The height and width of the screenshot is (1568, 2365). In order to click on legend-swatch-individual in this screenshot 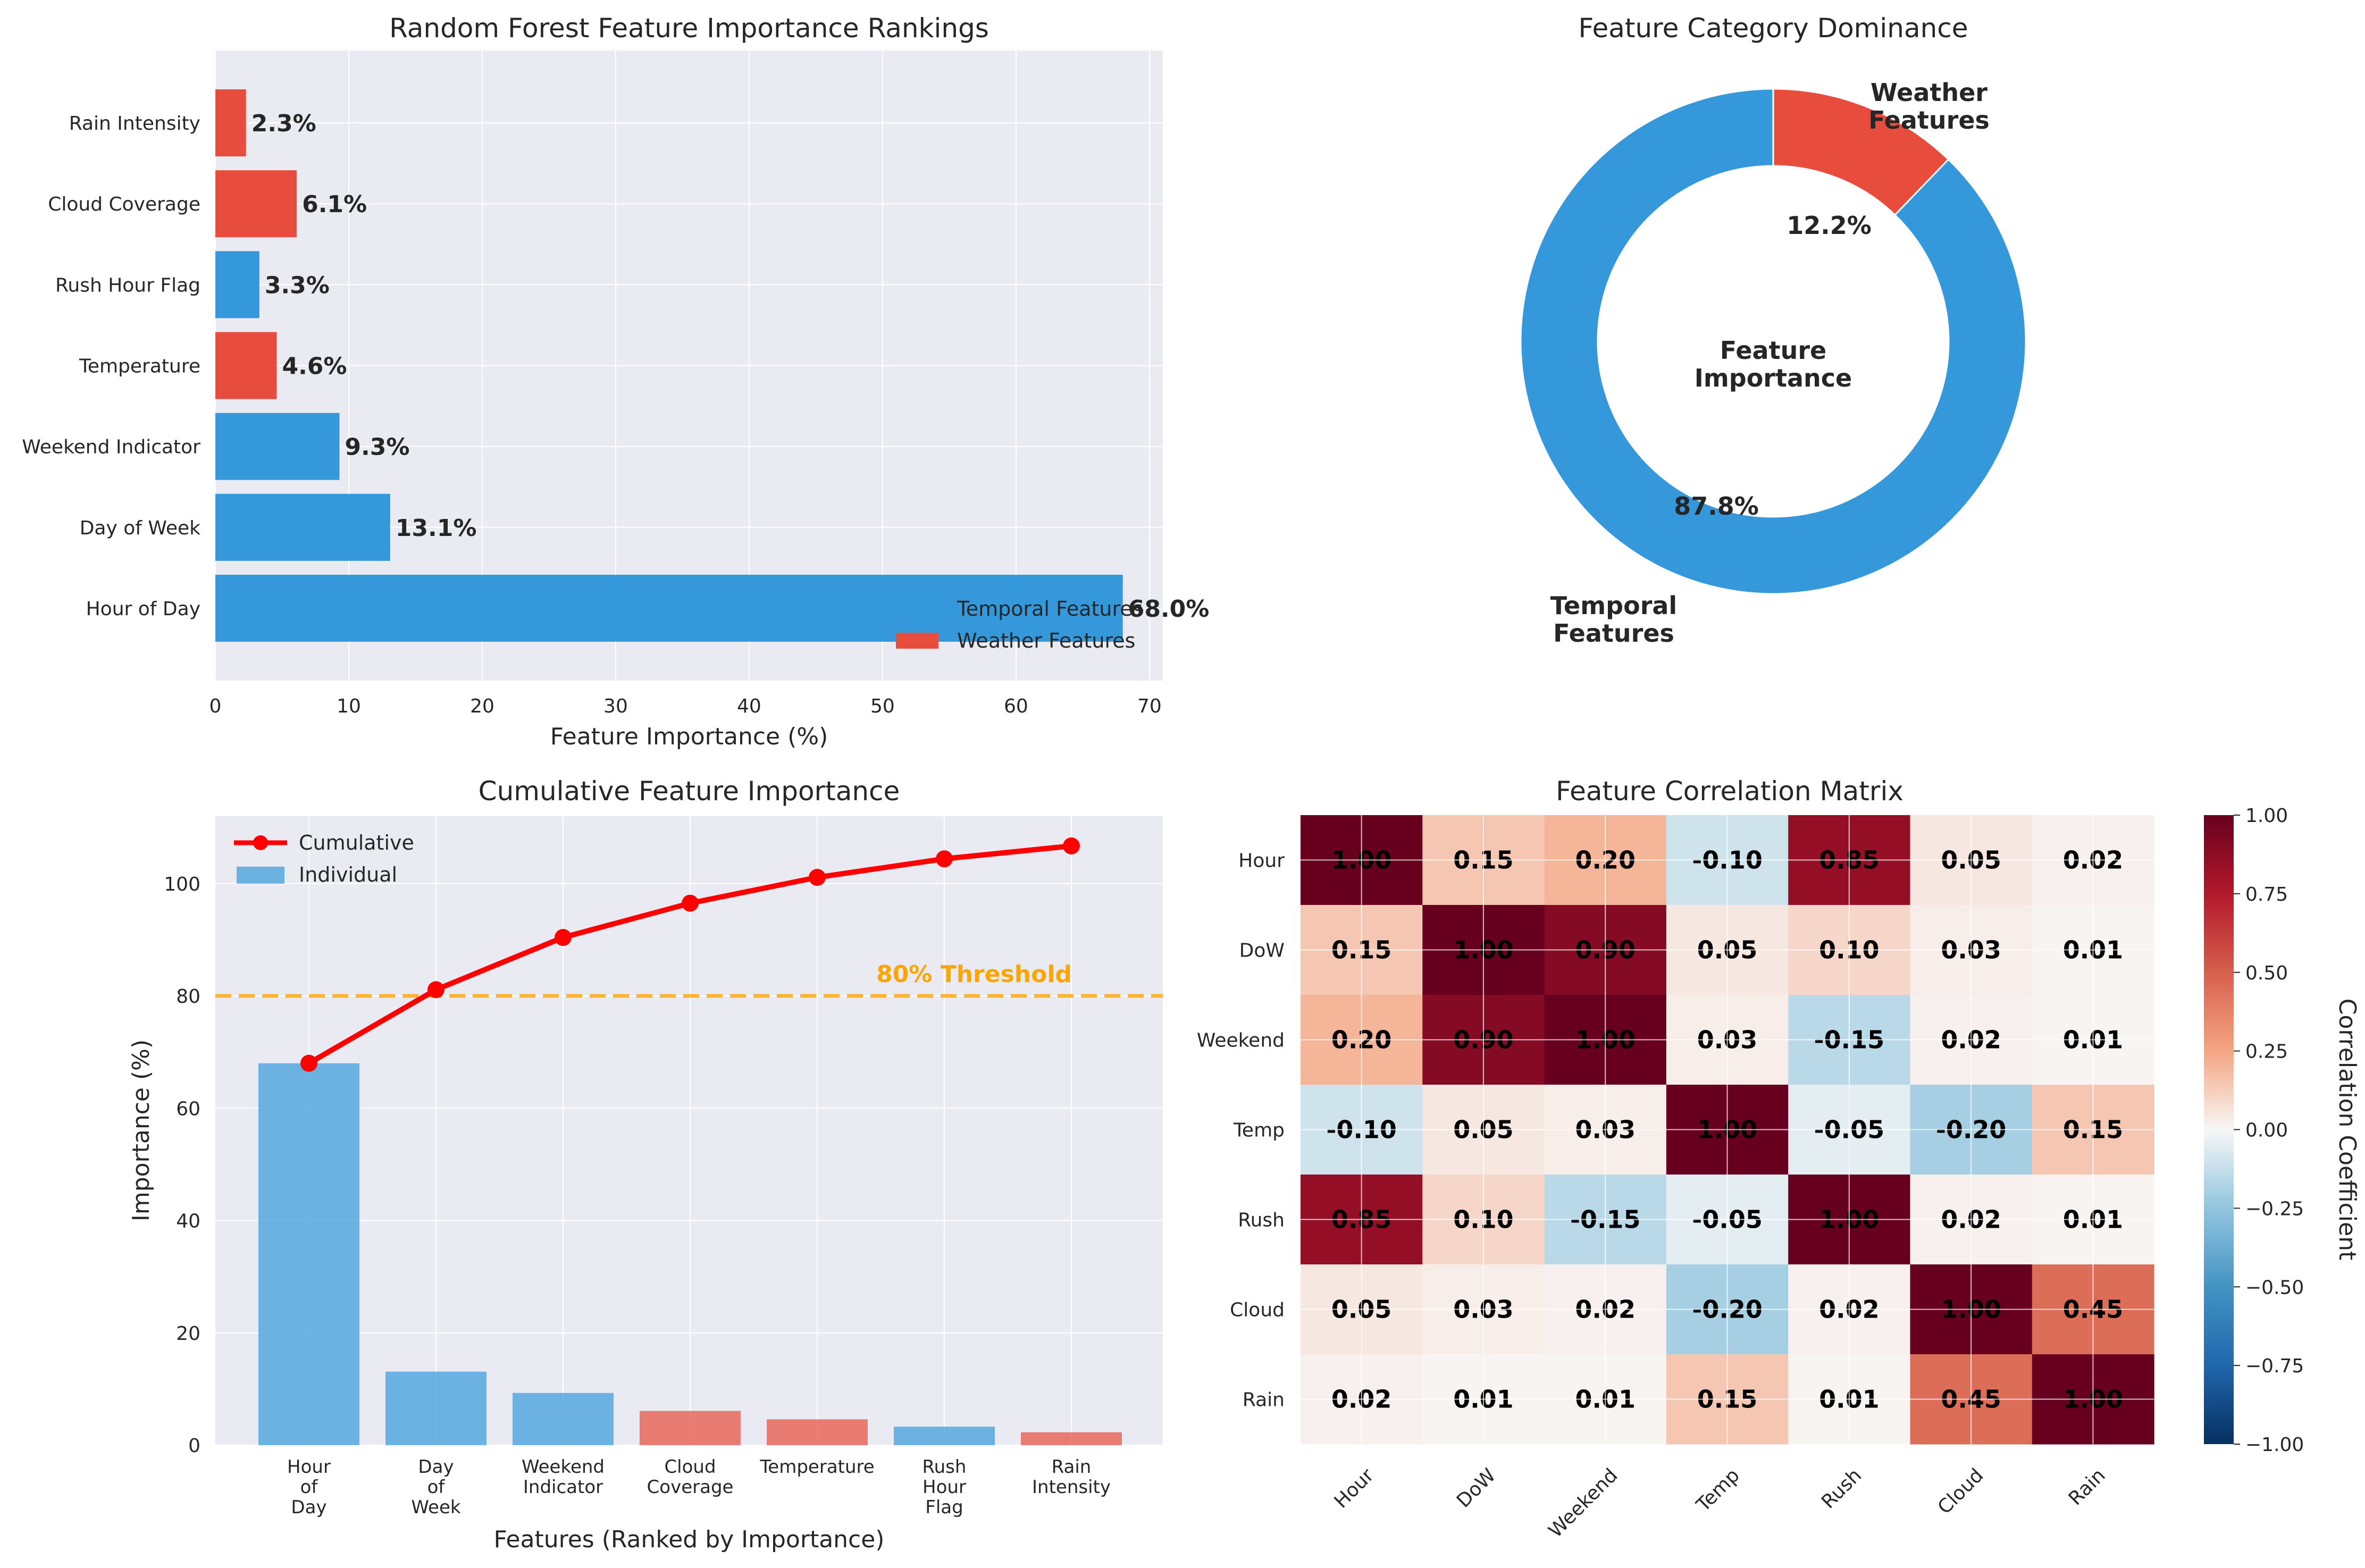, I will do `click(260, 876)`.